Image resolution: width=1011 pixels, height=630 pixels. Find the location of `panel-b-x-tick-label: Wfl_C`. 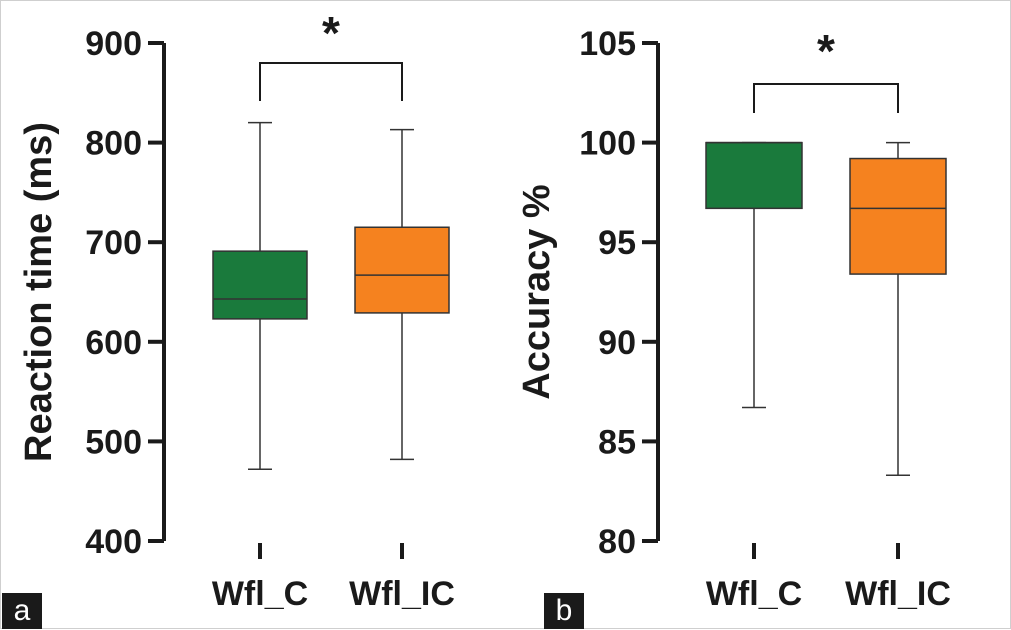

panel-b-x-tick-label: Wfl_C is located at coordinates (754, 594).